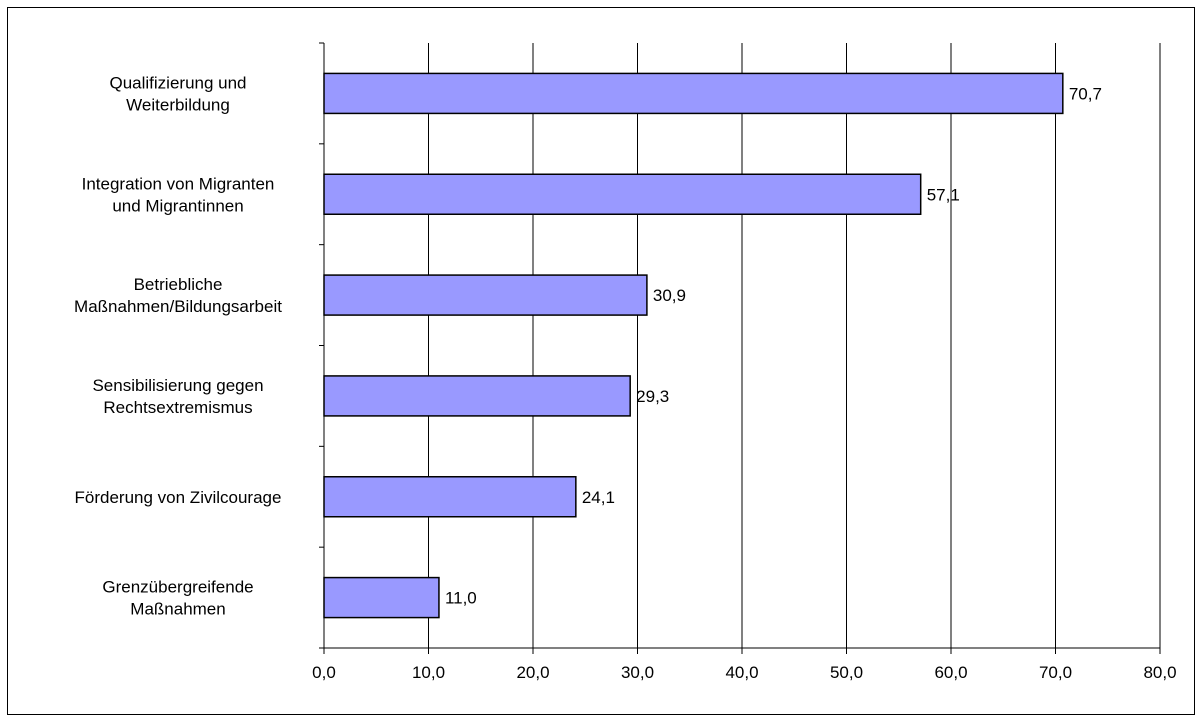  I want to click on category-label: Förderung von Zivilcourage, so click(178, 497).